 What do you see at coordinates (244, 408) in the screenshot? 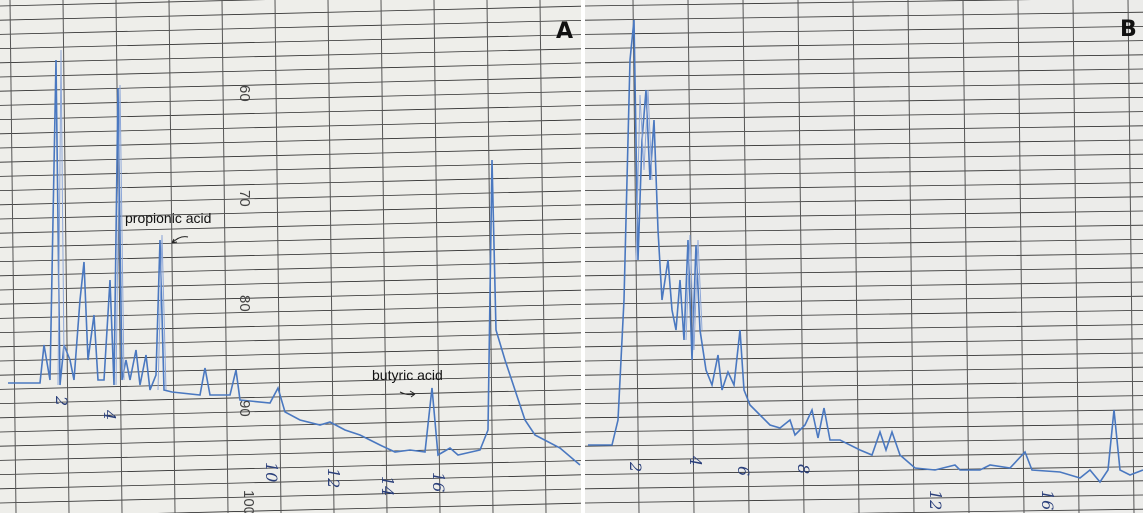
I see `scale-label: 90` at bounding box center [244, 408].